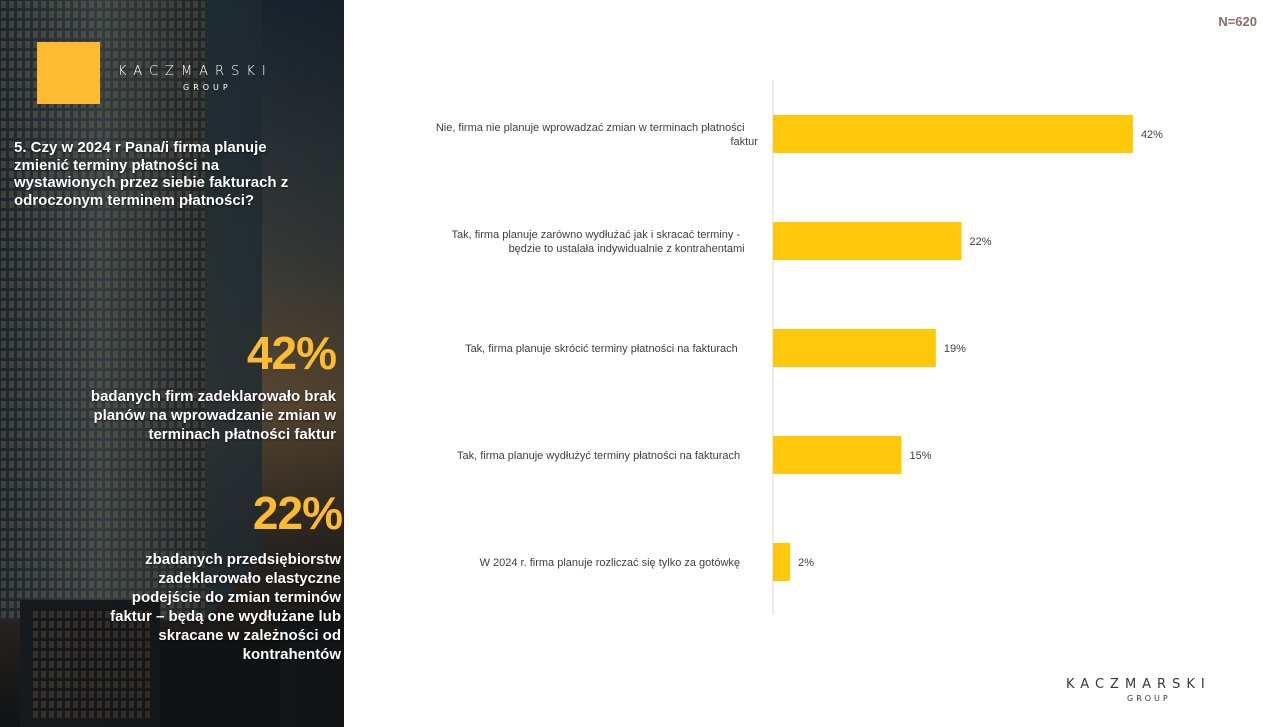  I want to click on brand-logo-square, so click(68, 73).